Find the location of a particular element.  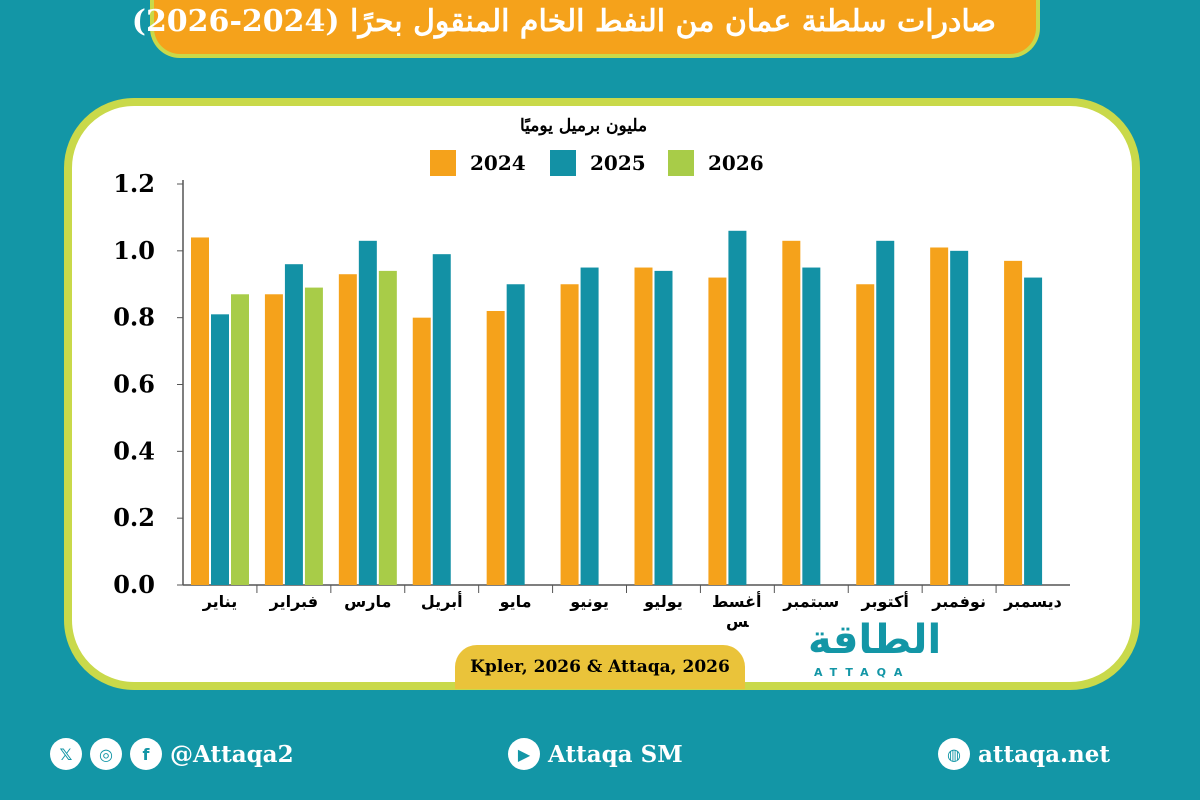

social-links: 𝕏 ◎ f @Attaqa2 is located at coordinates (172, 754).